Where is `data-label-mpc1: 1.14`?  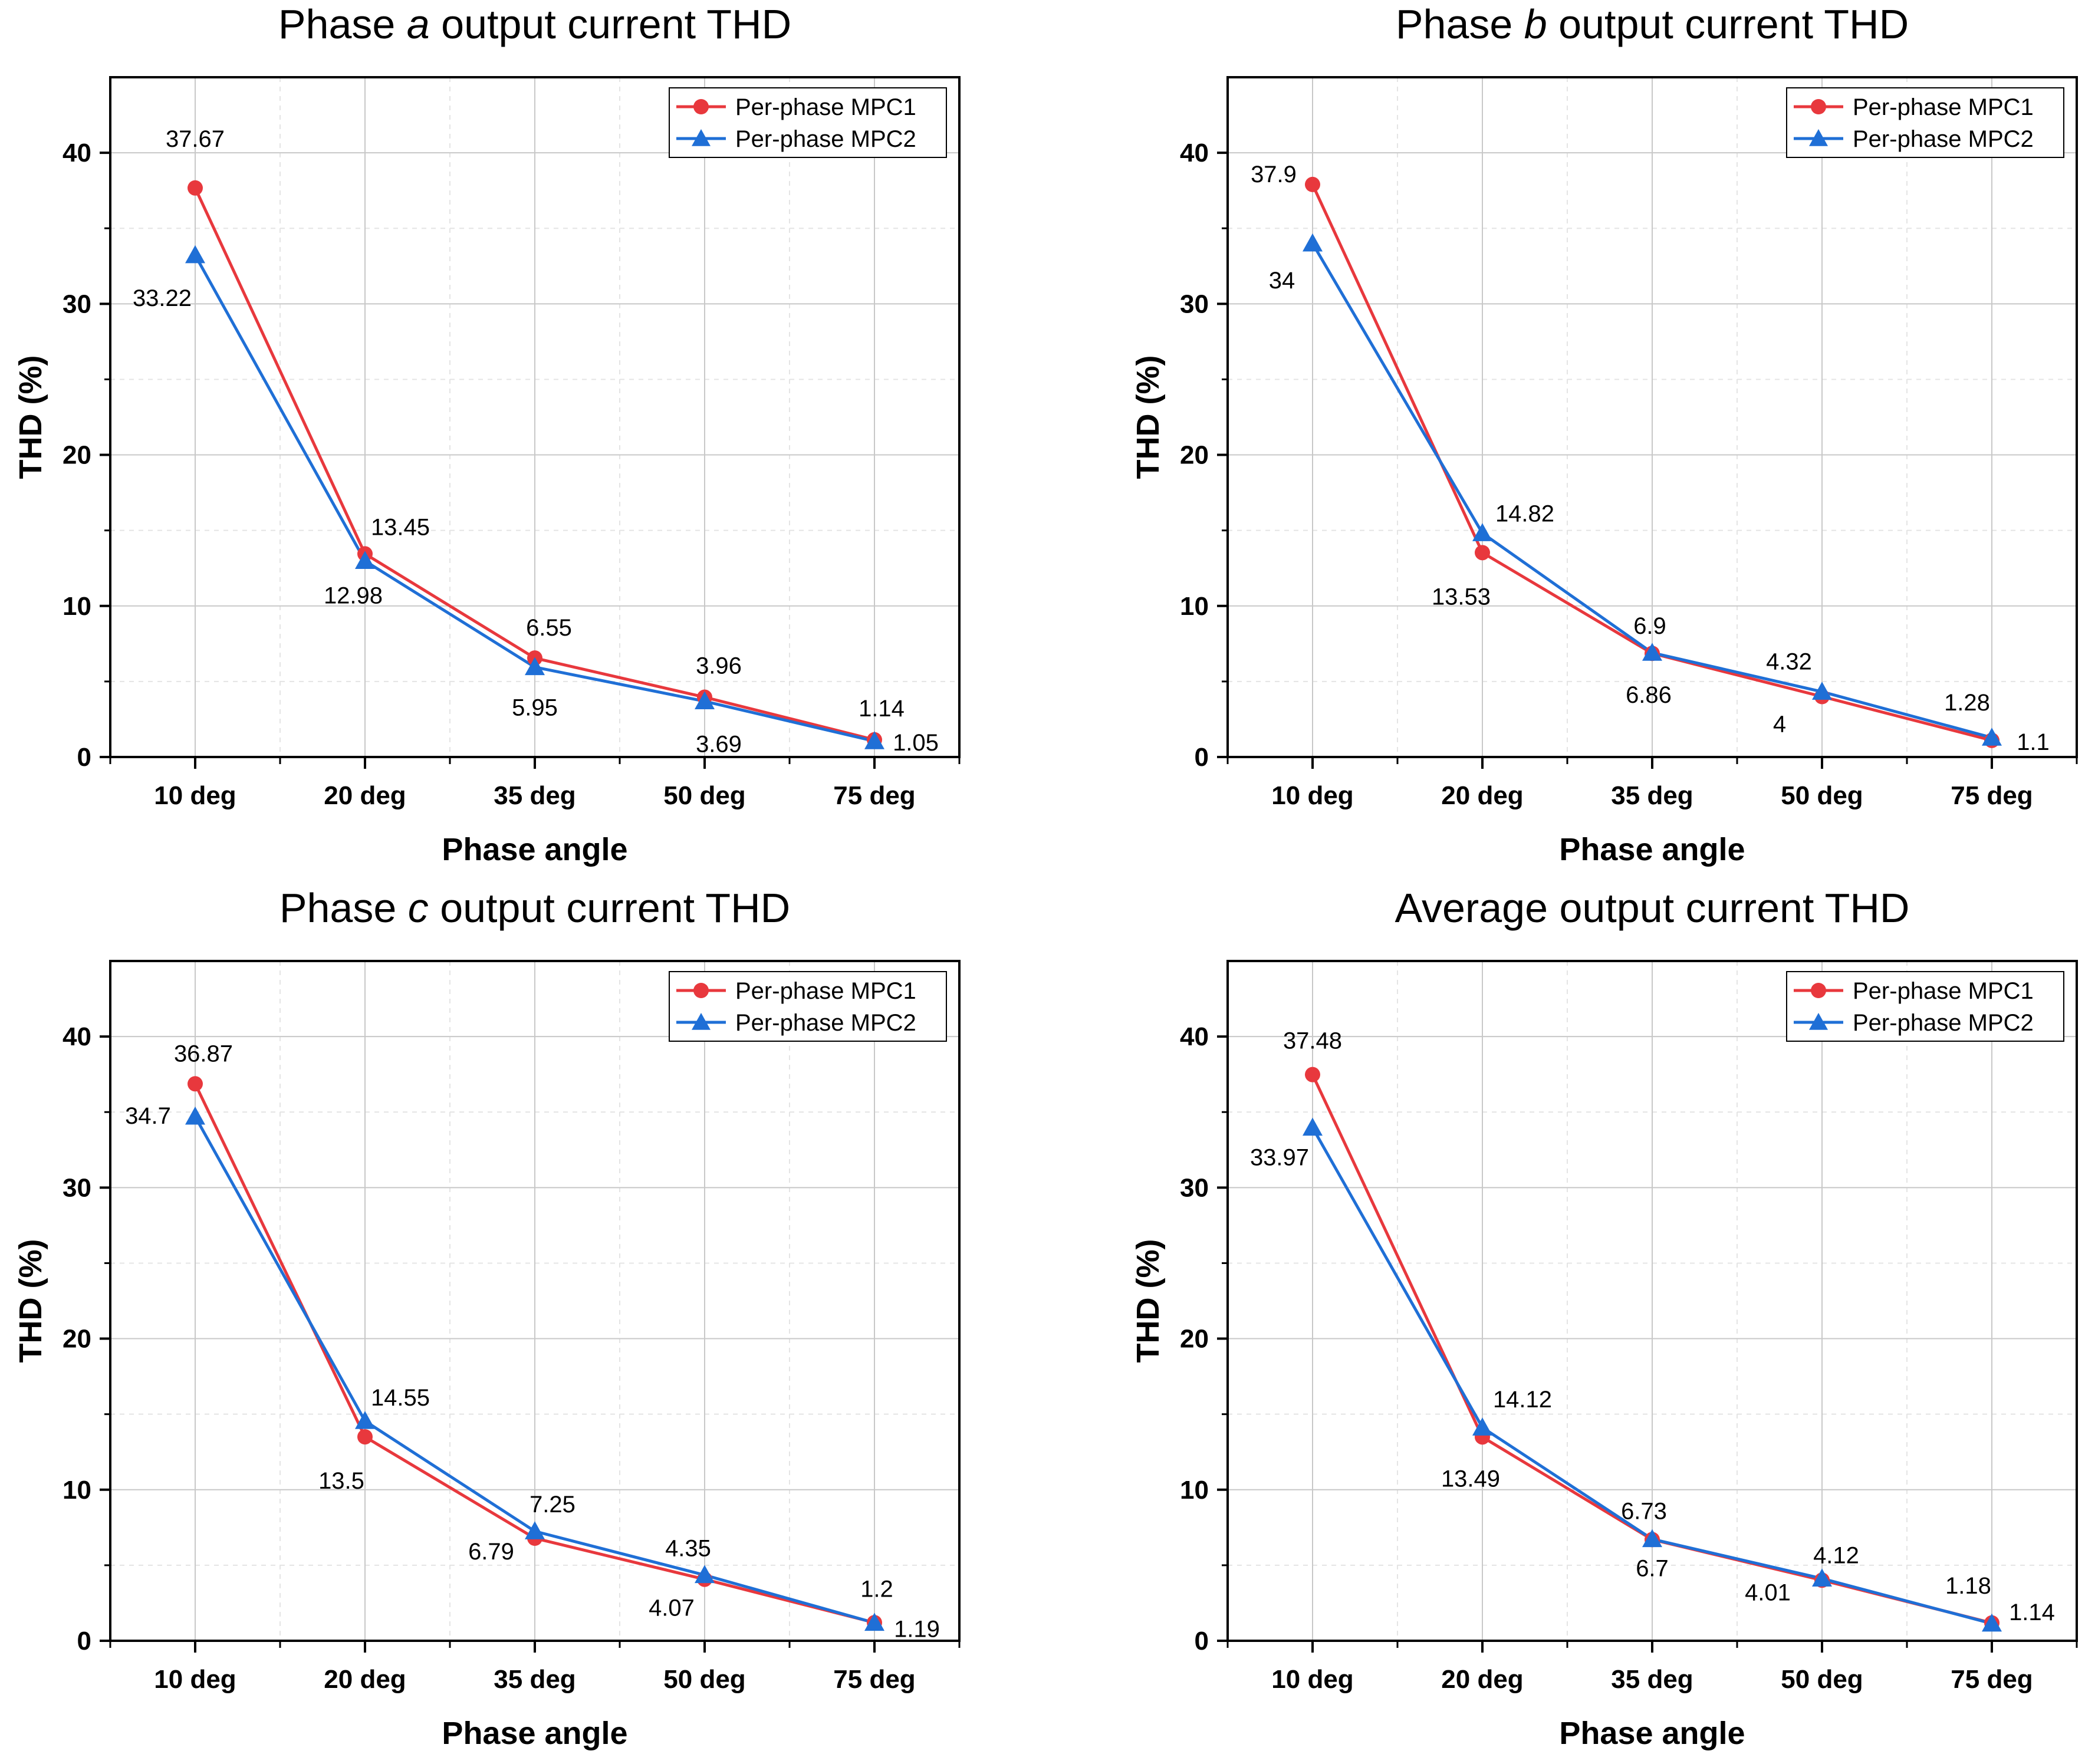 data-label-mpc1: 1.14 is located at coordinates (882, 709).